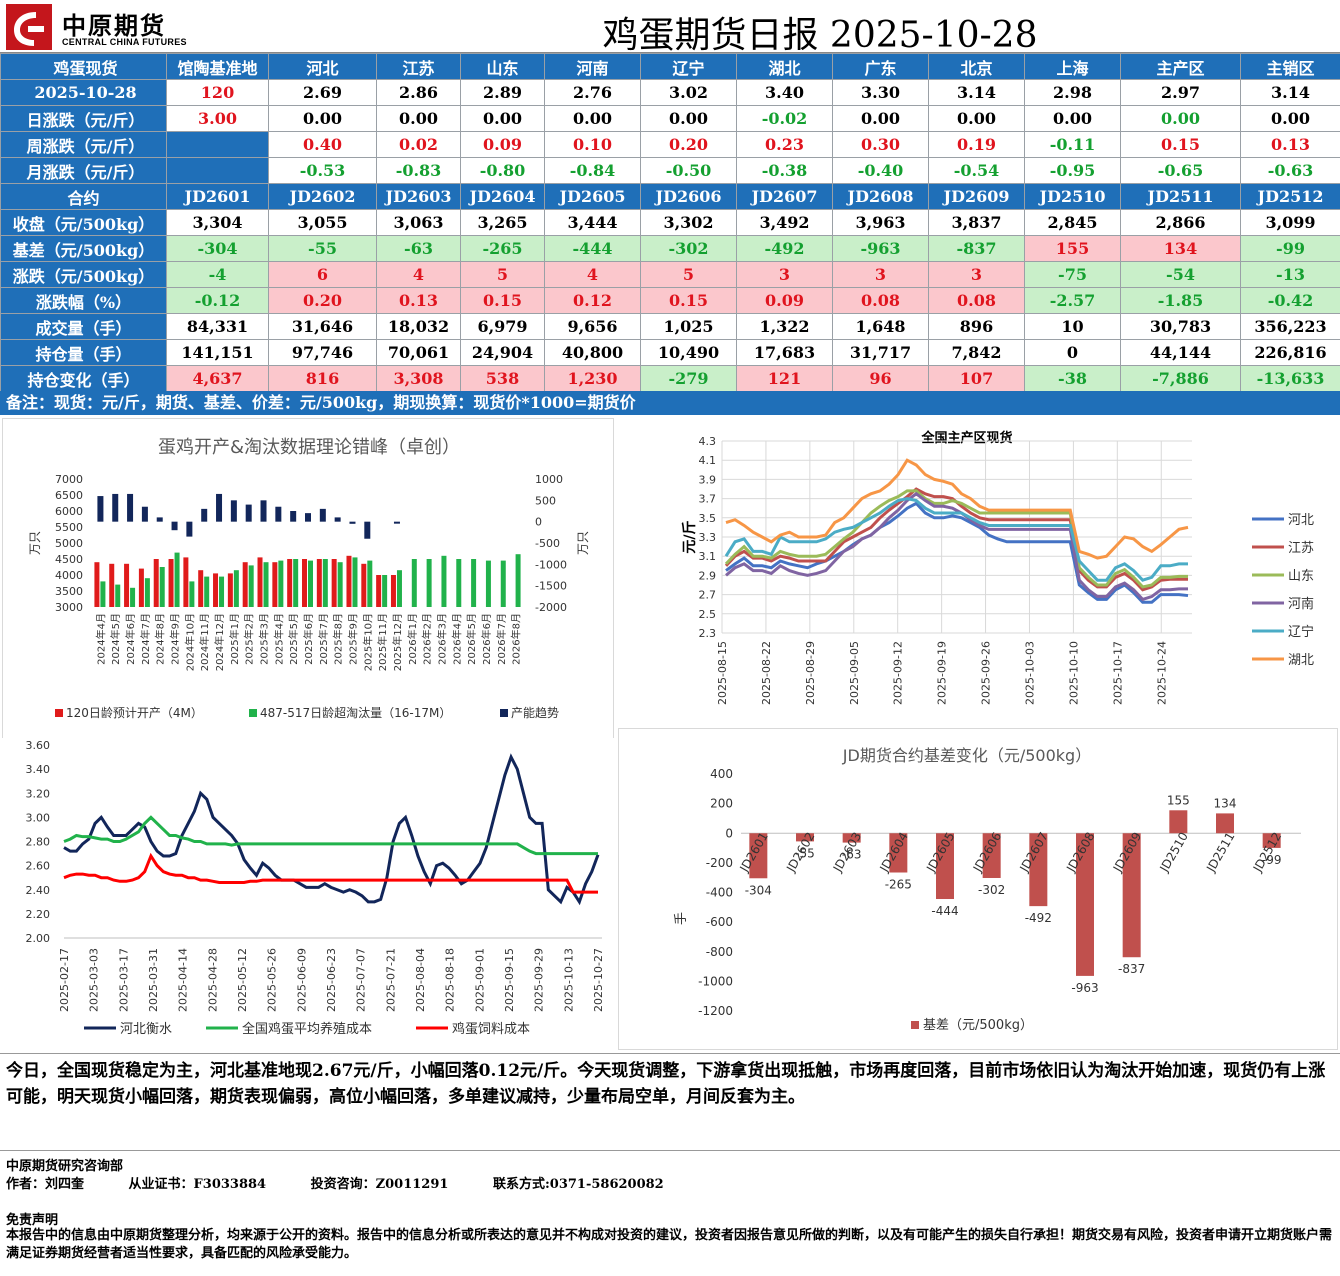  What do you see at coordinates (688, 66) in the screenshot?
I see `header-cell: 辽宁` at bounding box center [688, 66].